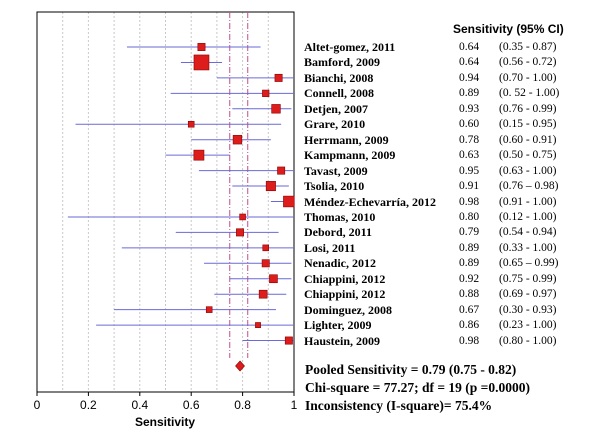  Describe the element at coordinates (528, 278) in the screenshot. I see `study-ci: (0.75 - 0.99)` at that location.